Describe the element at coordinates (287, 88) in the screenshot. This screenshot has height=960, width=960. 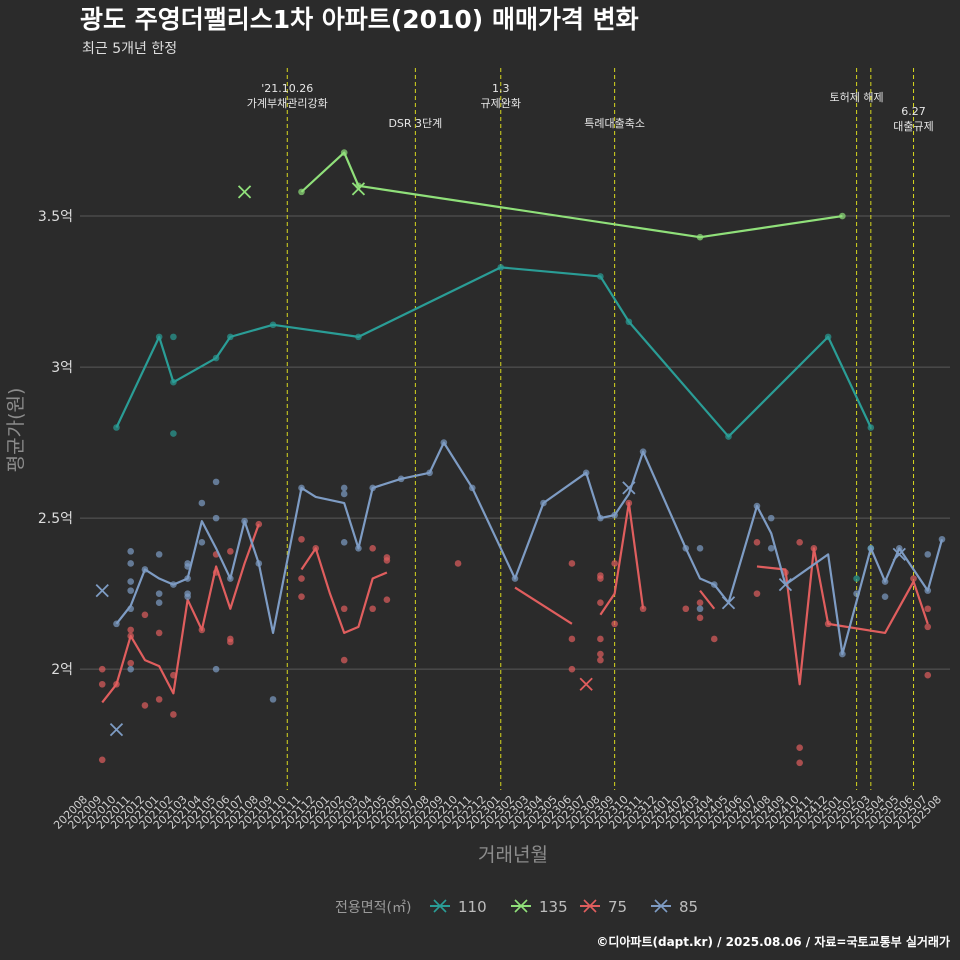
I see `event-label-line: '21.10.26` at that location.